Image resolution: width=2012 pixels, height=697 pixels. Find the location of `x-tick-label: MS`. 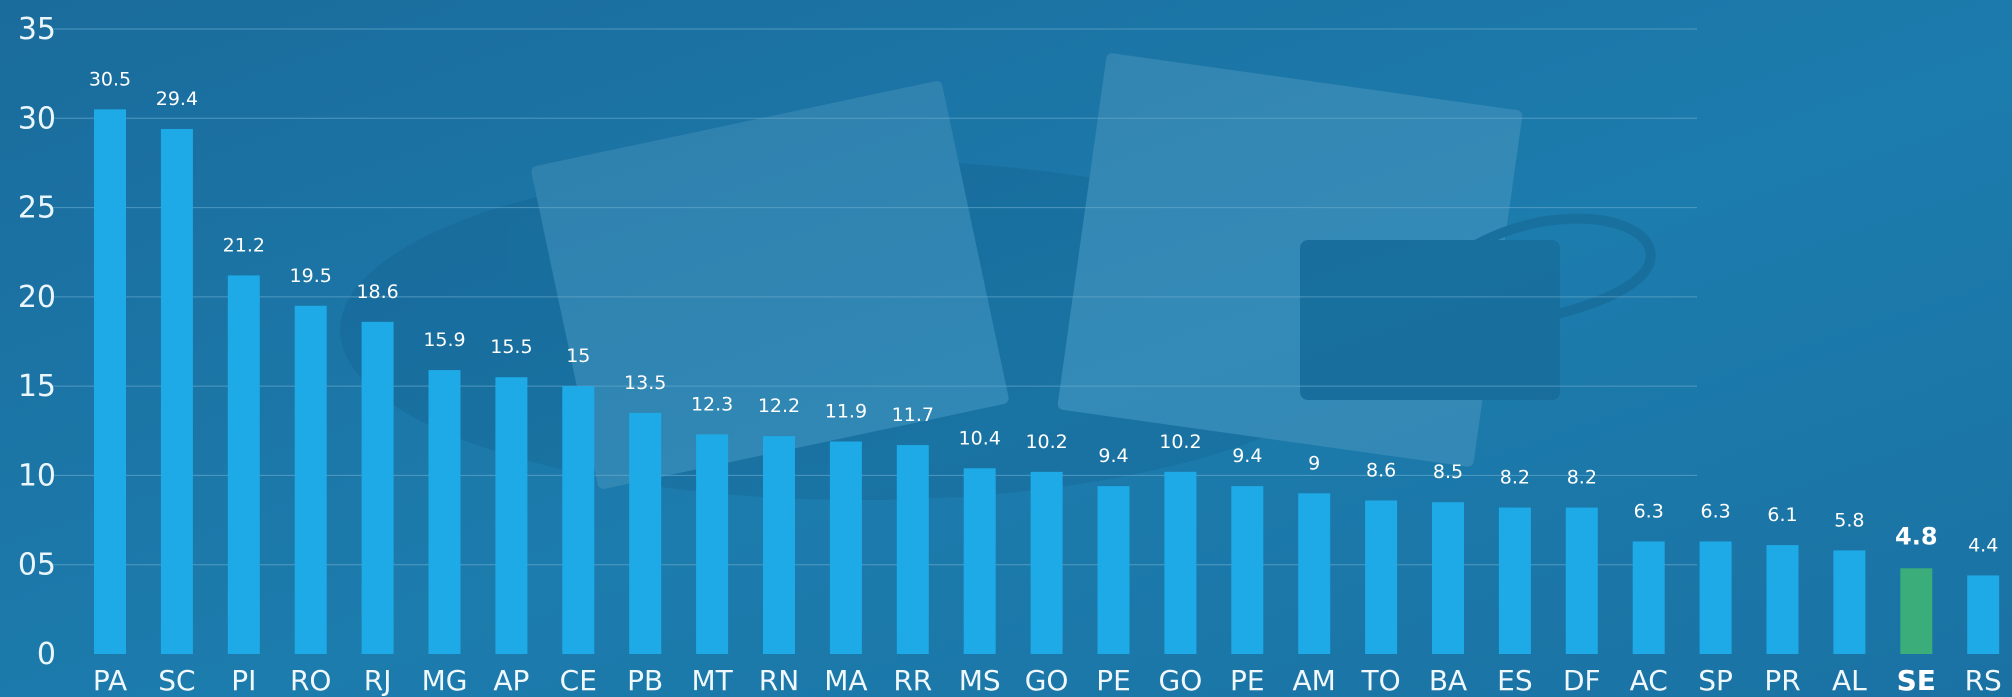

x-tick-label: MS is located at coordinates (980, 680).